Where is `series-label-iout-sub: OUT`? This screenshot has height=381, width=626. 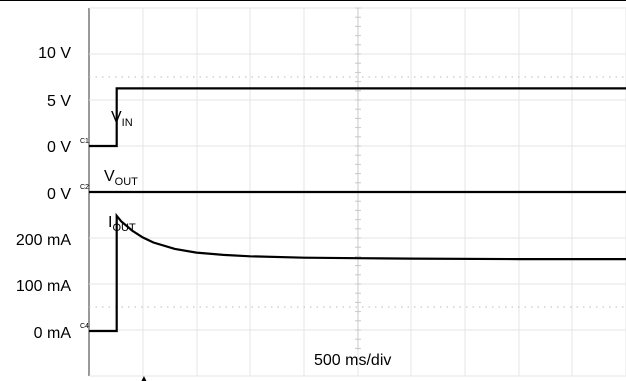
series-label-iout-sub: OUT is located at coordinates (124, 228).